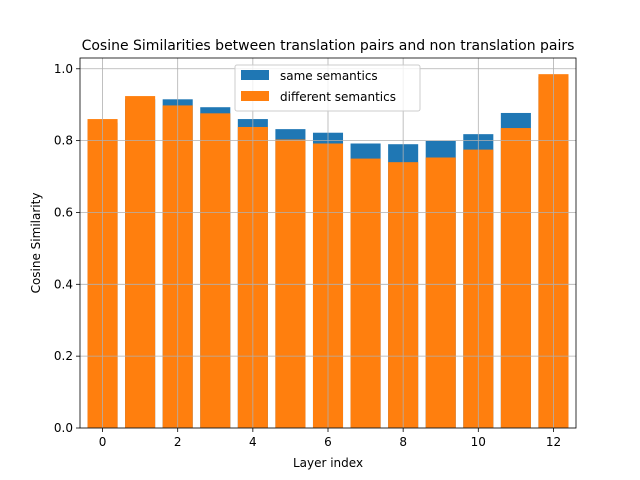 Image resolution: width=640 pixels, height=480 pixels. What do you see at coordinates (553, 442) in the screenshot?
I see `x-tick-label-6: 12` at bounding box center [553, 442].